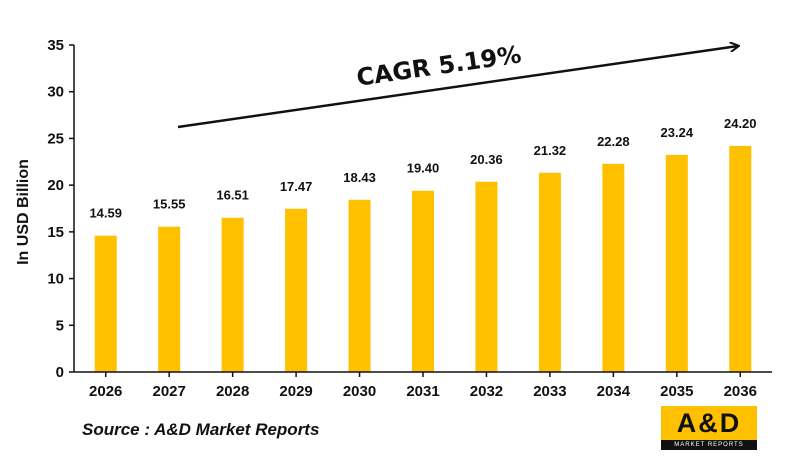 The height and width of the screenshot is (468, 800). I want to click on x-tick-label-2026: 2026, so click(105, 391).